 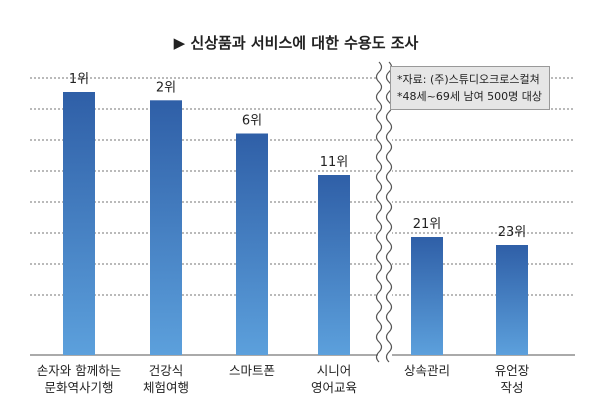 I want to click on source-note-box: *자료: (주)스튜디오크로스컬쳐 *48세~69세 남여 500명 대상, so click(x=470, y=88).